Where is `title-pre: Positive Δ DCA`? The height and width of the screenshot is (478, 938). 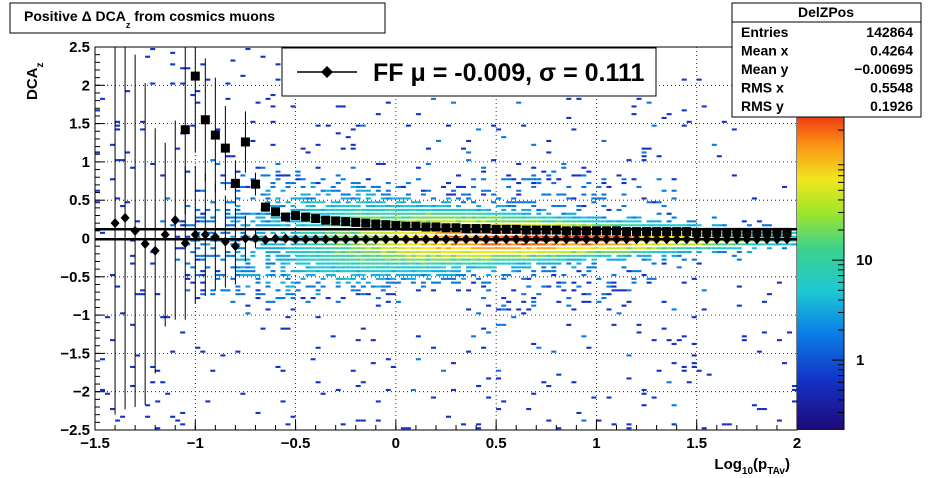 title-pre: Positive Δ DCA is located at coordinates (75, 16).